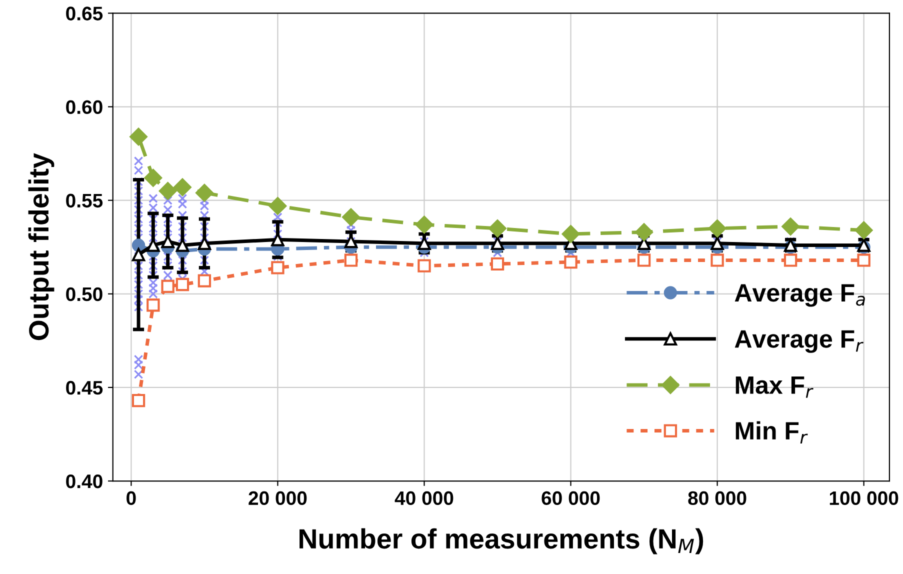 Image resolution: width=903 pixels, height=574 pixels. I want to click on y-axis-title: Output fidelity, so click(41, 246).